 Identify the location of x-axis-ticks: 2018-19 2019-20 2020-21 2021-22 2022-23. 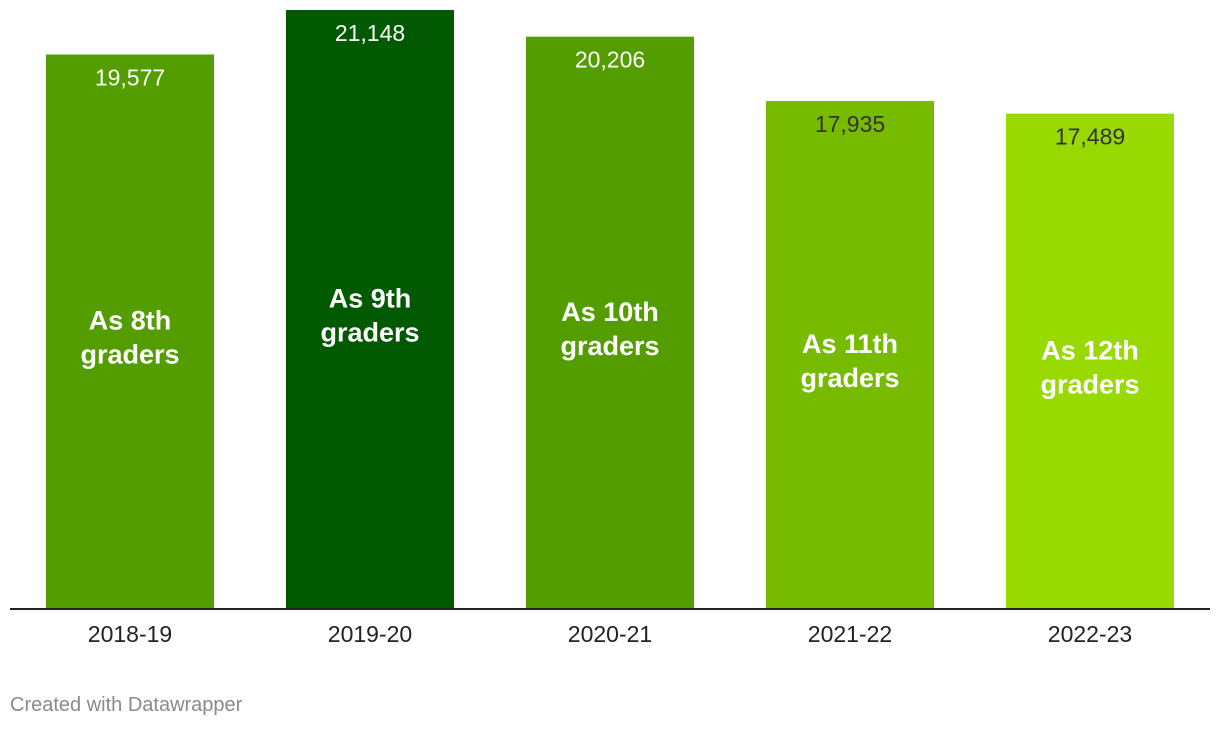
(610, 634).